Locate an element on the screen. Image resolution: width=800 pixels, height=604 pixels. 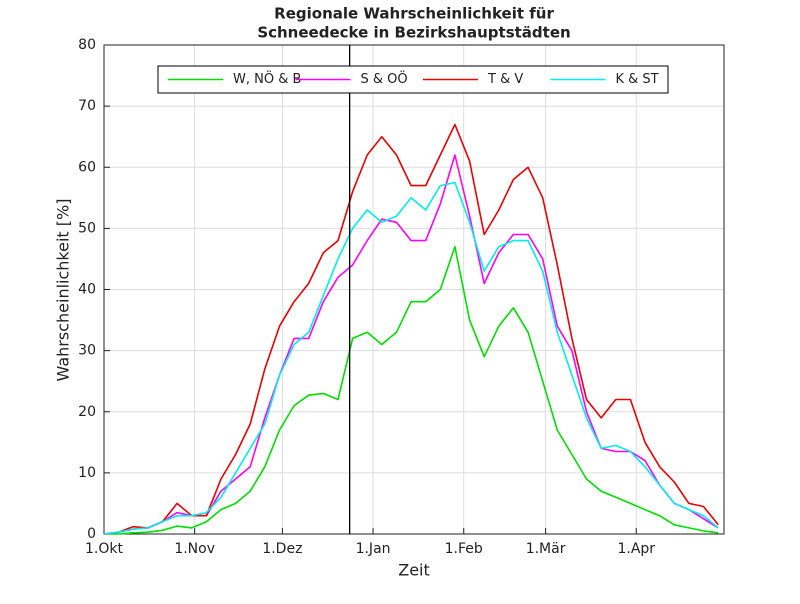
x-tick-label: 1.Nov is located at coordinates (194, 549).